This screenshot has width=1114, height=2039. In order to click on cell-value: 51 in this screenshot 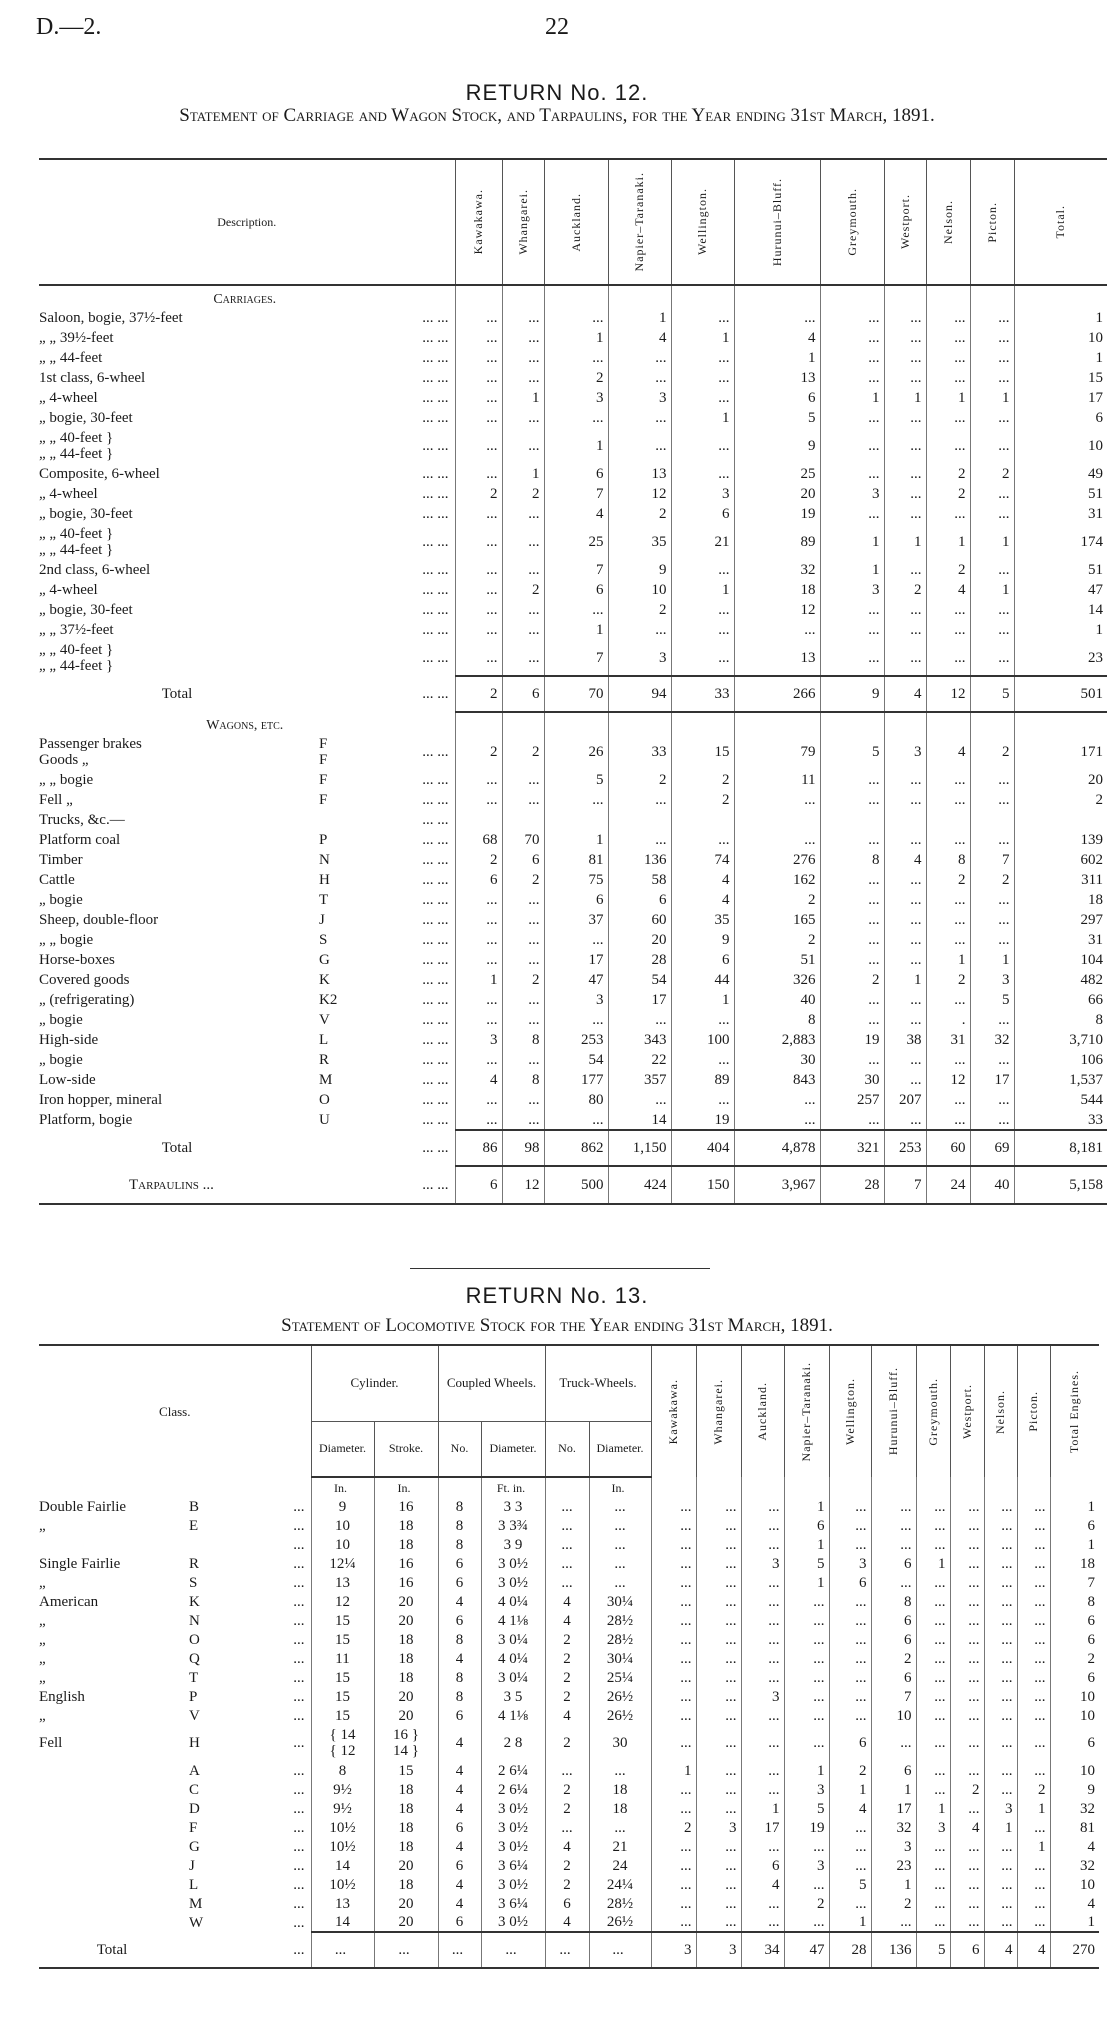, I will do `click(777, 960)`.